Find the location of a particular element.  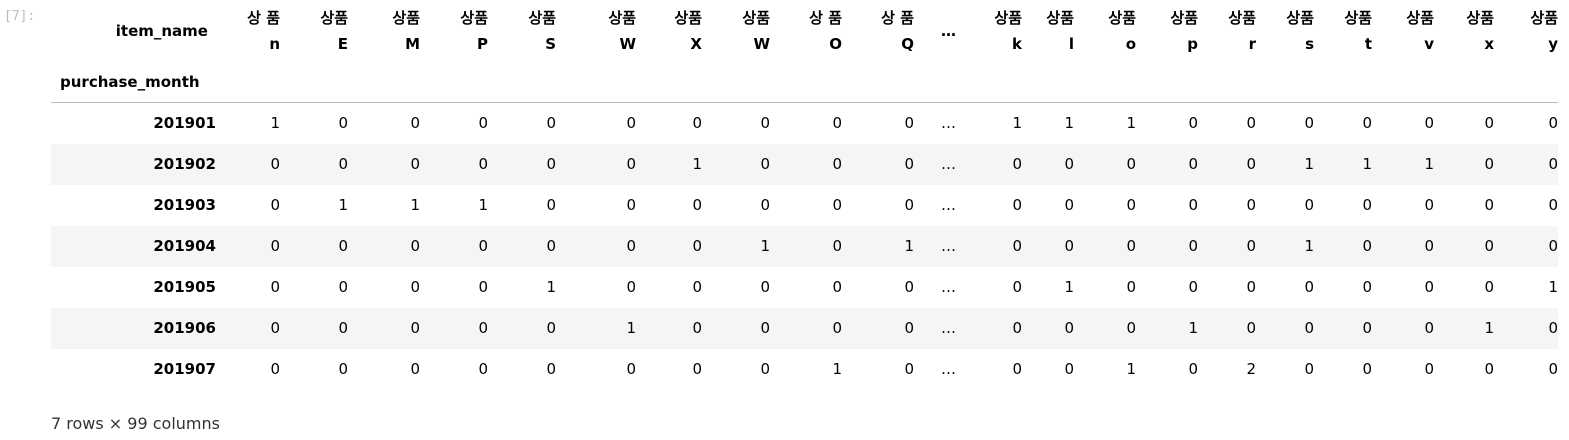

column-header: 상품 x is located at coordinates (1464, 31).